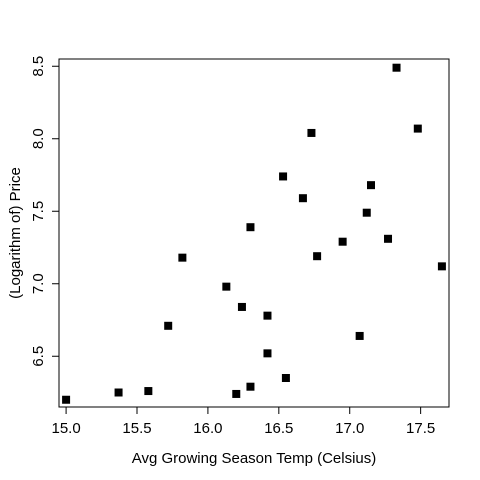 The width and height of the screenshot is (480, 480). I want to click on y-tick-label: 8.5, so click(38, 66).